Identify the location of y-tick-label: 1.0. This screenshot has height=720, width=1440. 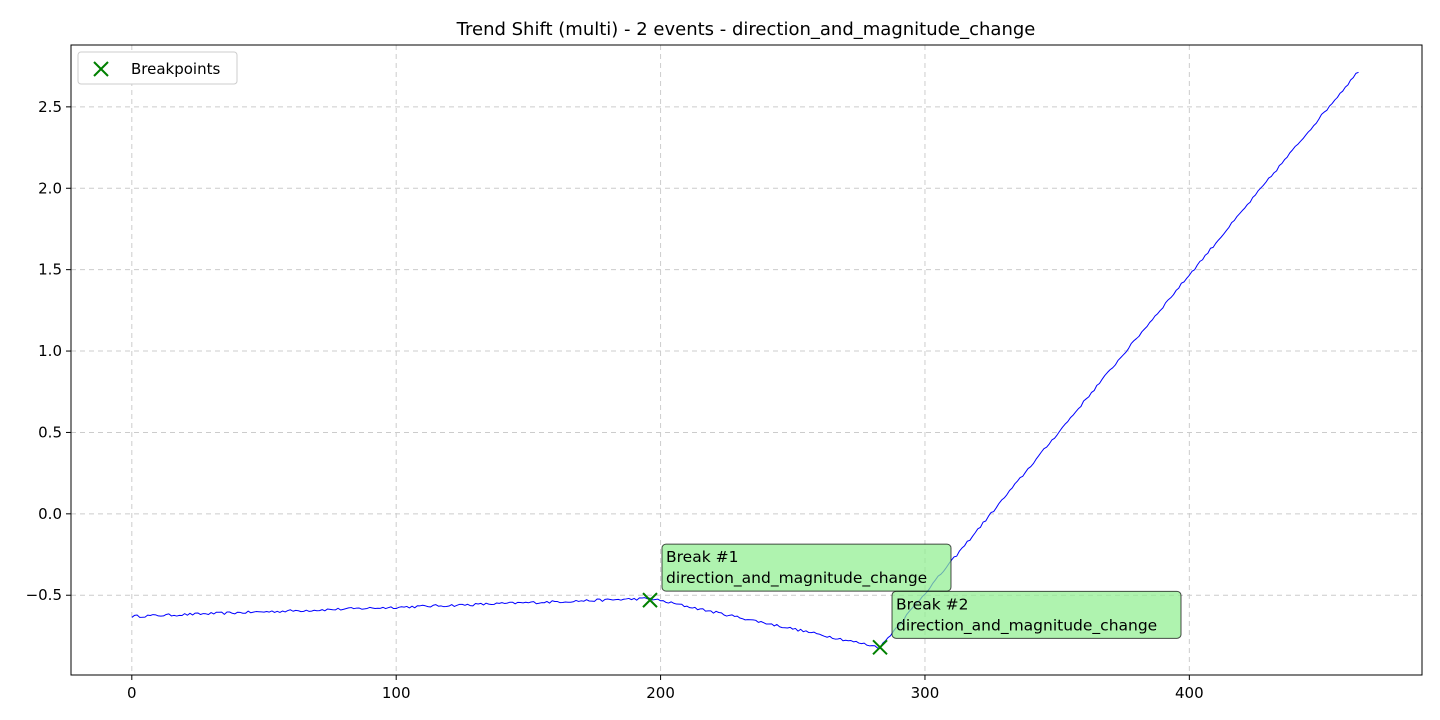
(50, 351).